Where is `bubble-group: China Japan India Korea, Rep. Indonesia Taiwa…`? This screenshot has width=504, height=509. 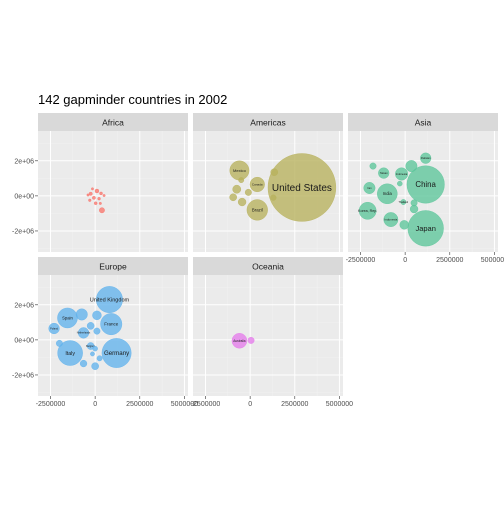 bubble-group: China Japan India Korea, Rep. Indonesia Taiwa… is located at coordinates (401, 199).